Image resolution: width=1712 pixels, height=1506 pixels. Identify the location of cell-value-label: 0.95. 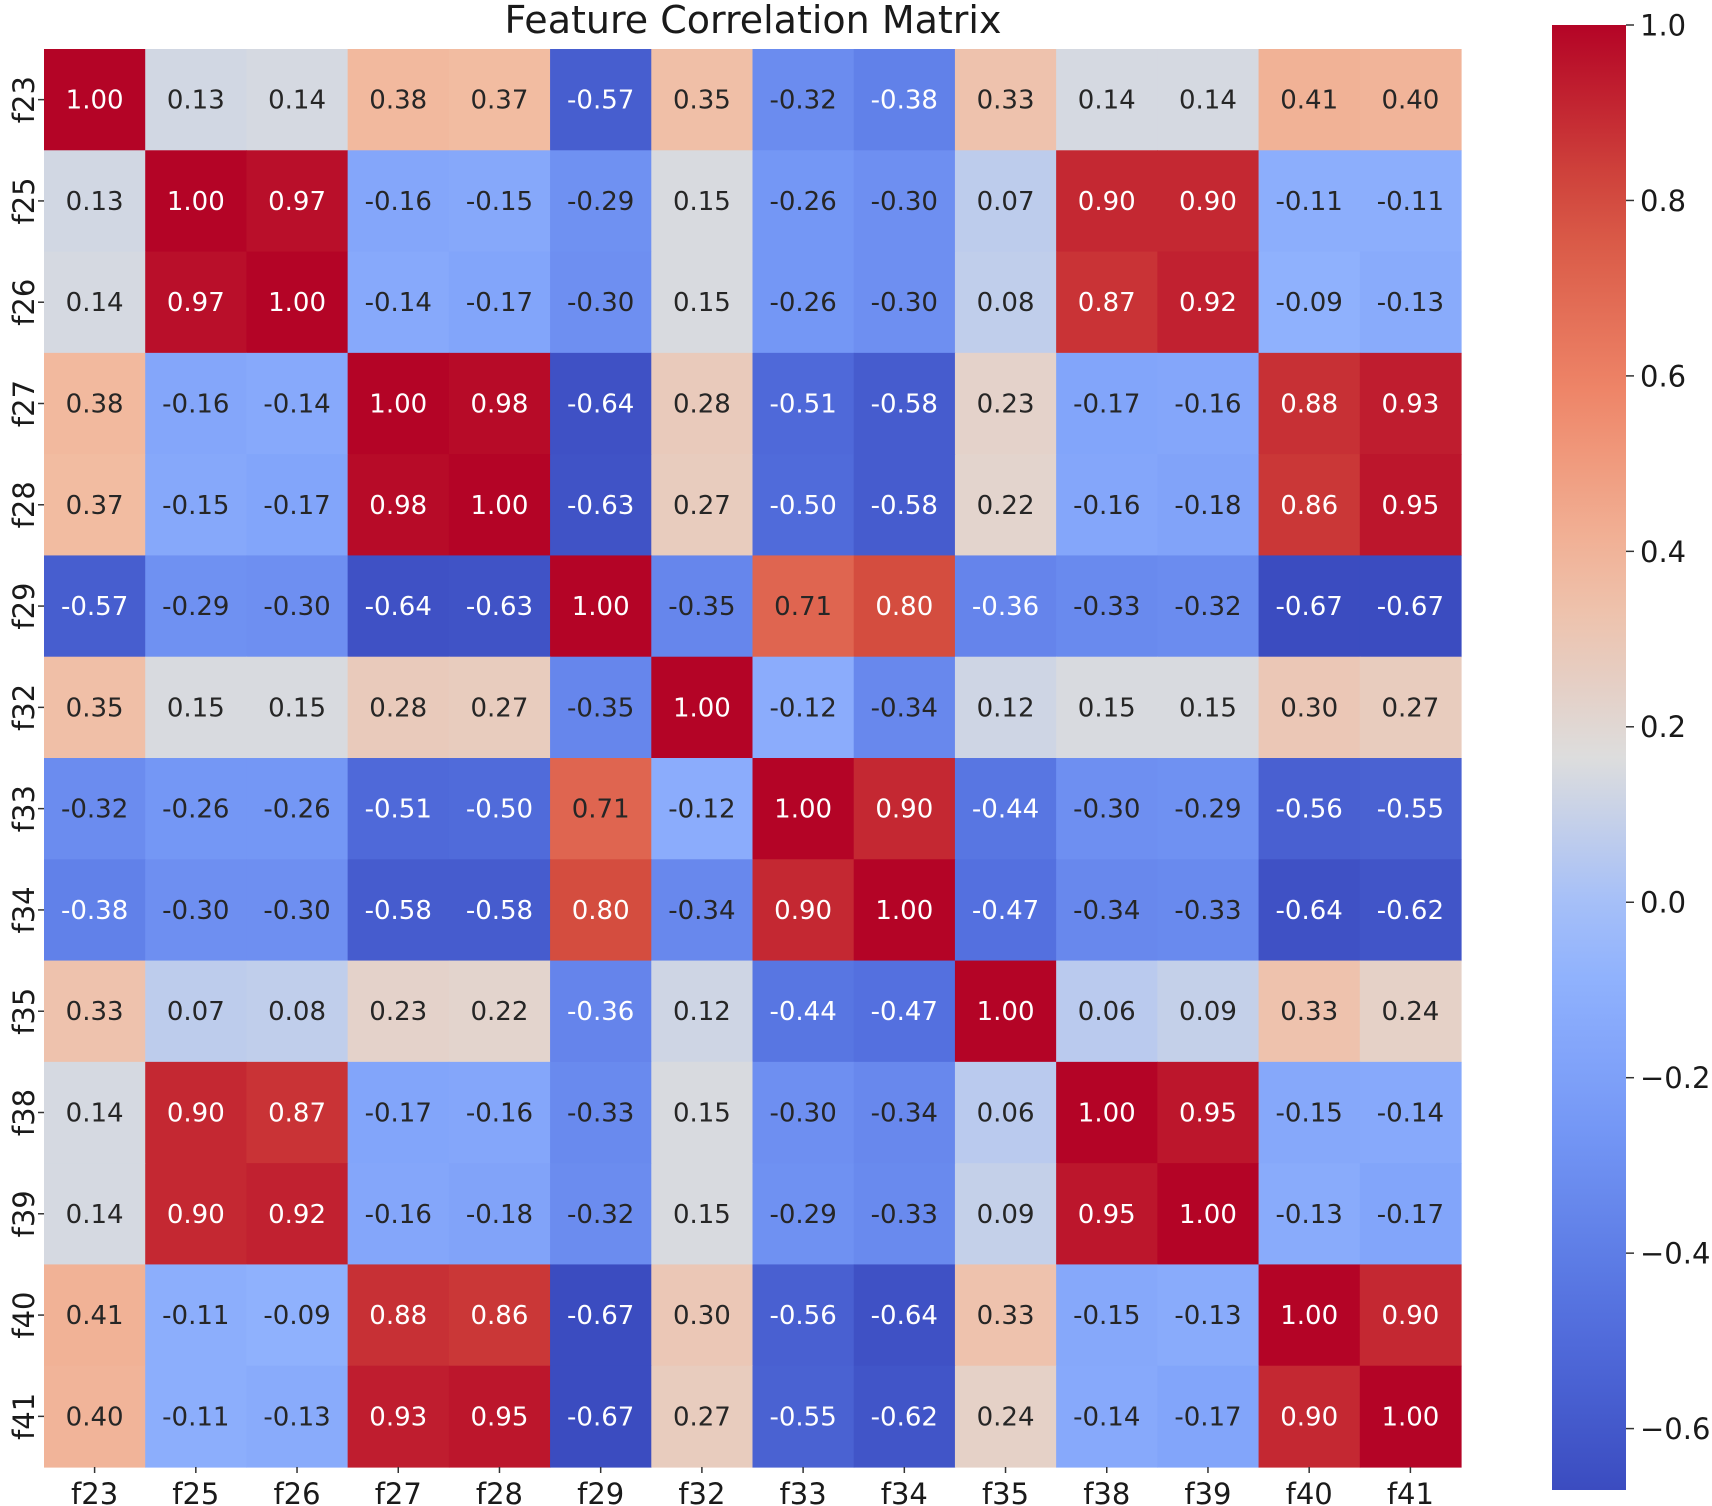
(1410, 506).